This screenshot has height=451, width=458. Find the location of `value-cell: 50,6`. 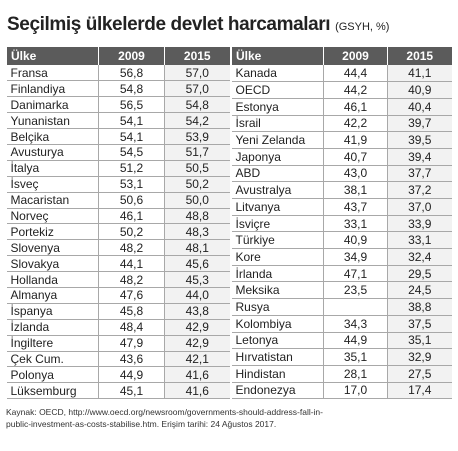

value-cell: 50,6 is located at coordinates (131, 200).